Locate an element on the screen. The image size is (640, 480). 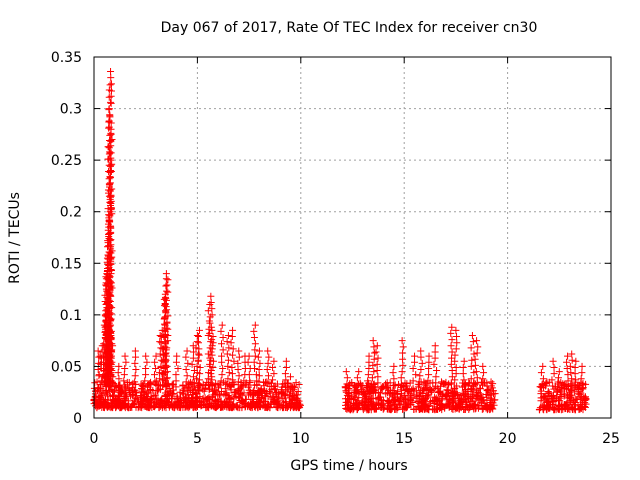
x-tick-label: 10 is located at coordinates (301, 439).